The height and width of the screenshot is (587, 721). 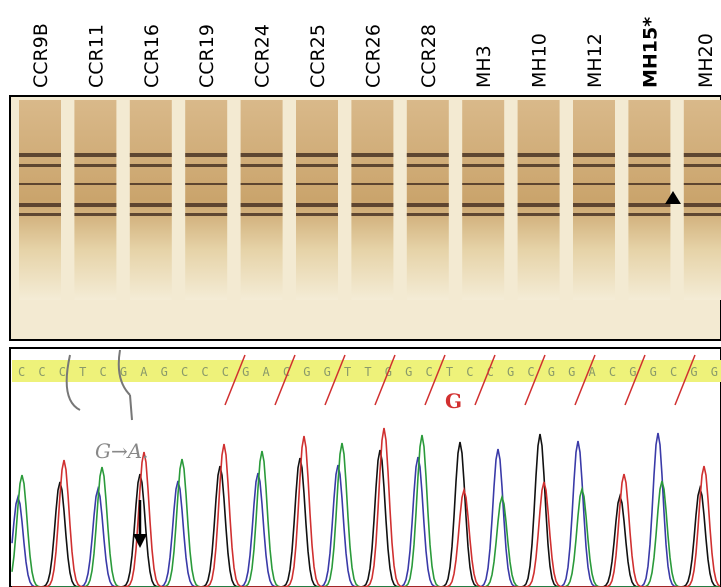 What do you see at coordinates (99, 385) in the screenshot?
I see `handwriting-strokes` at bounding box center [99, 385].